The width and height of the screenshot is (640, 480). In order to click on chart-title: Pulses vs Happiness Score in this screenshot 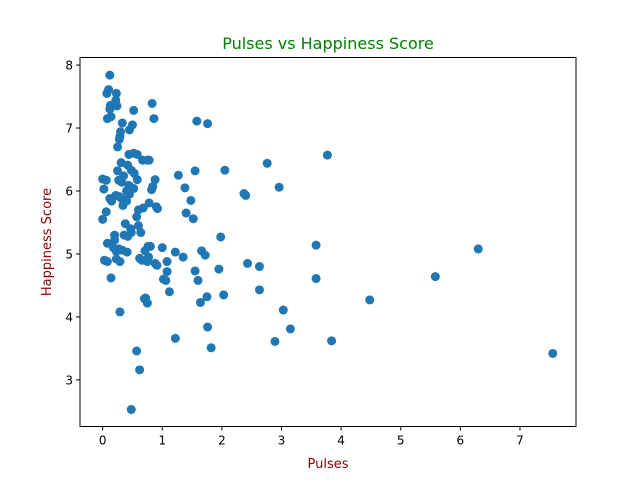, I will do `click(328, 43)`.